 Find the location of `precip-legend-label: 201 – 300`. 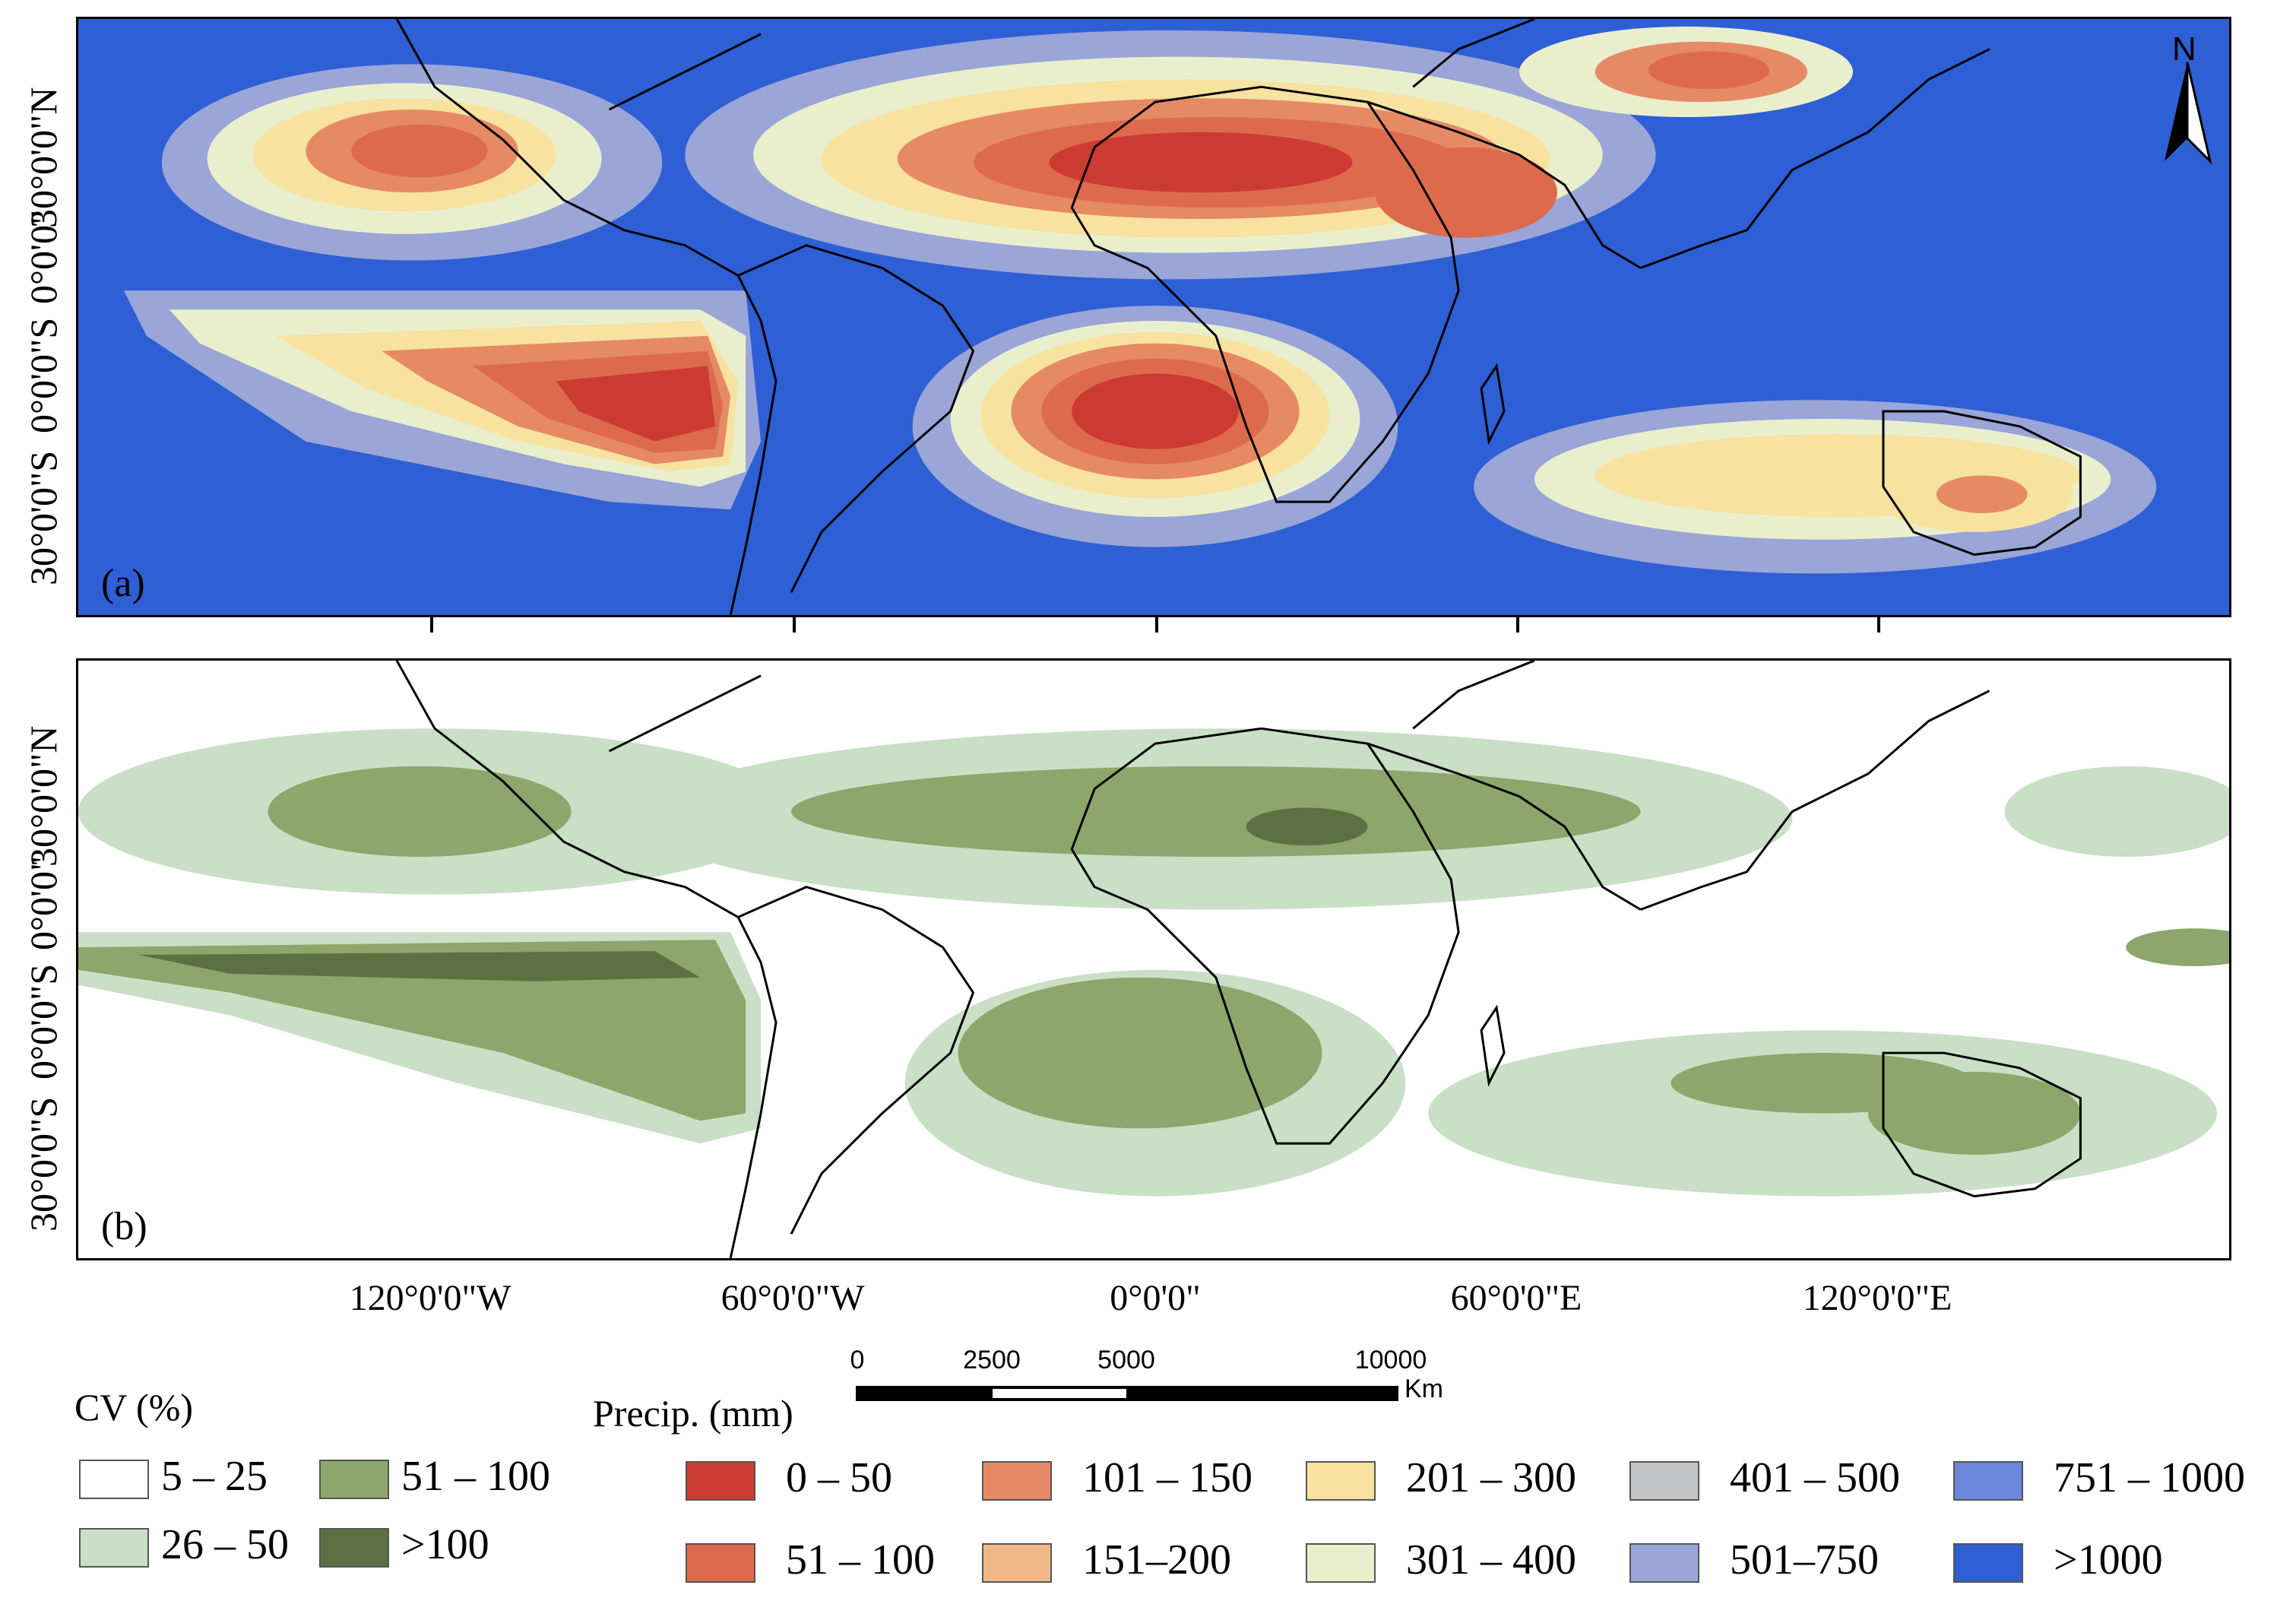

precip-legend-label: 201 – 300 is located at coordinates (1491, 1477).